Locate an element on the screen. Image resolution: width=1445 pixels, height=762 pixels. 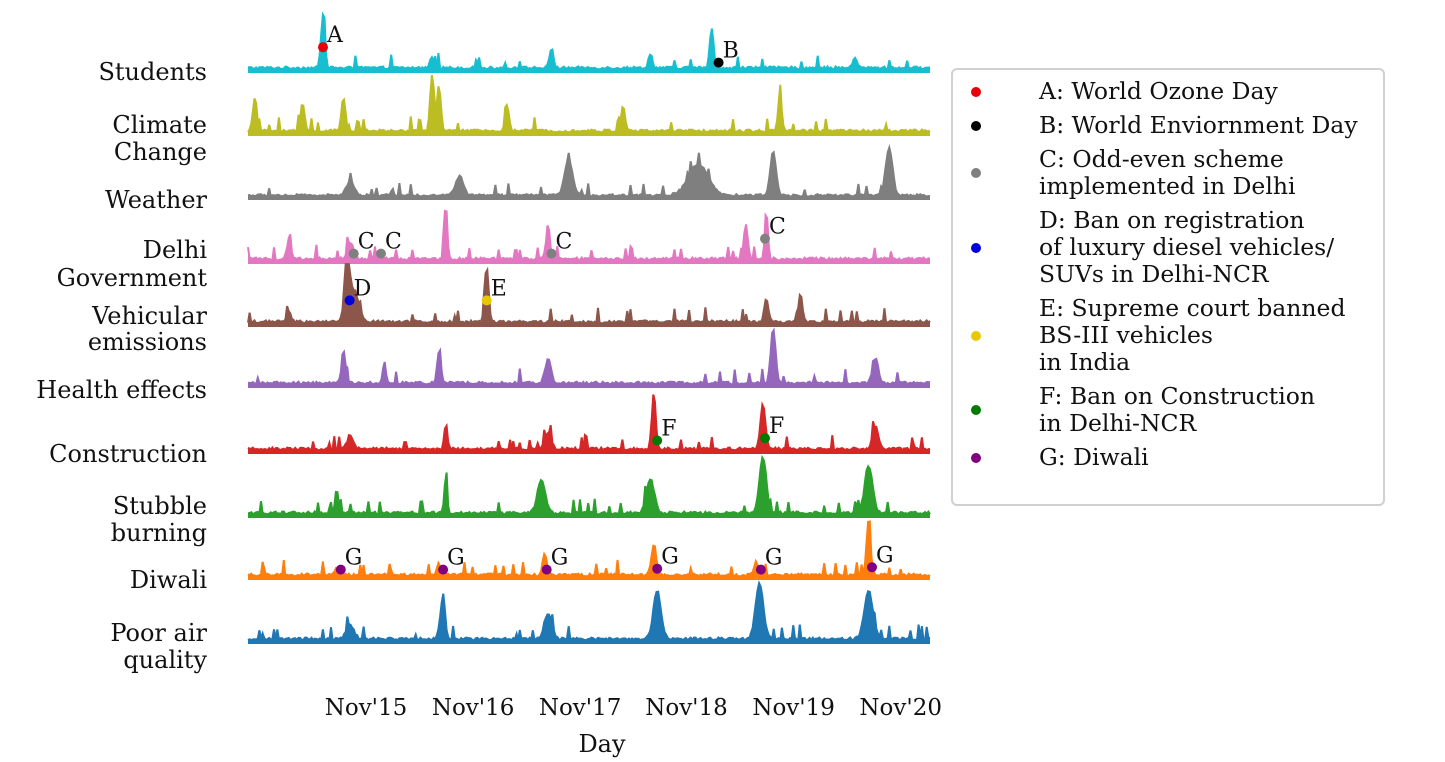
x-tick-label: Nov'16 is located at coordinates (473, 708).